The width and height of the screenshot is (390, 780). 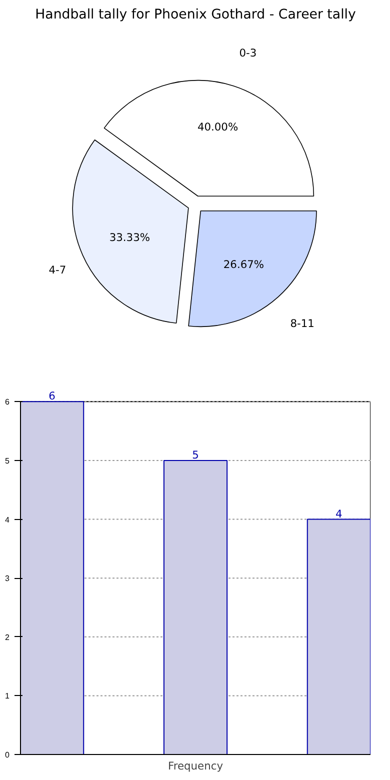 What do you see at coordinates (339, 513) in the screenshot?
I see `data-label: 4` at bounding box center [339, 513].